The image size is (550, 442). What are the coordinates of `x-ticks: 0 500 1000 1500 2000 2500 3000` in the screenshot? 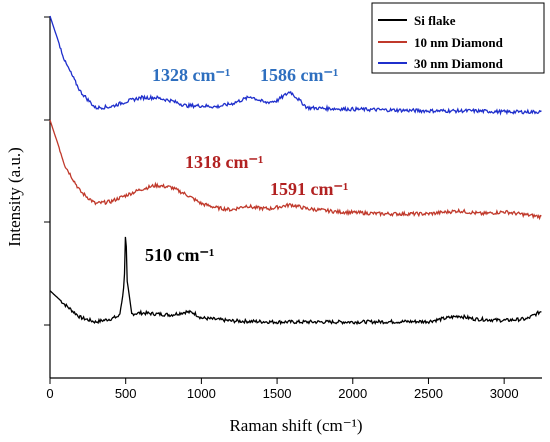 It's located at (282, 389).